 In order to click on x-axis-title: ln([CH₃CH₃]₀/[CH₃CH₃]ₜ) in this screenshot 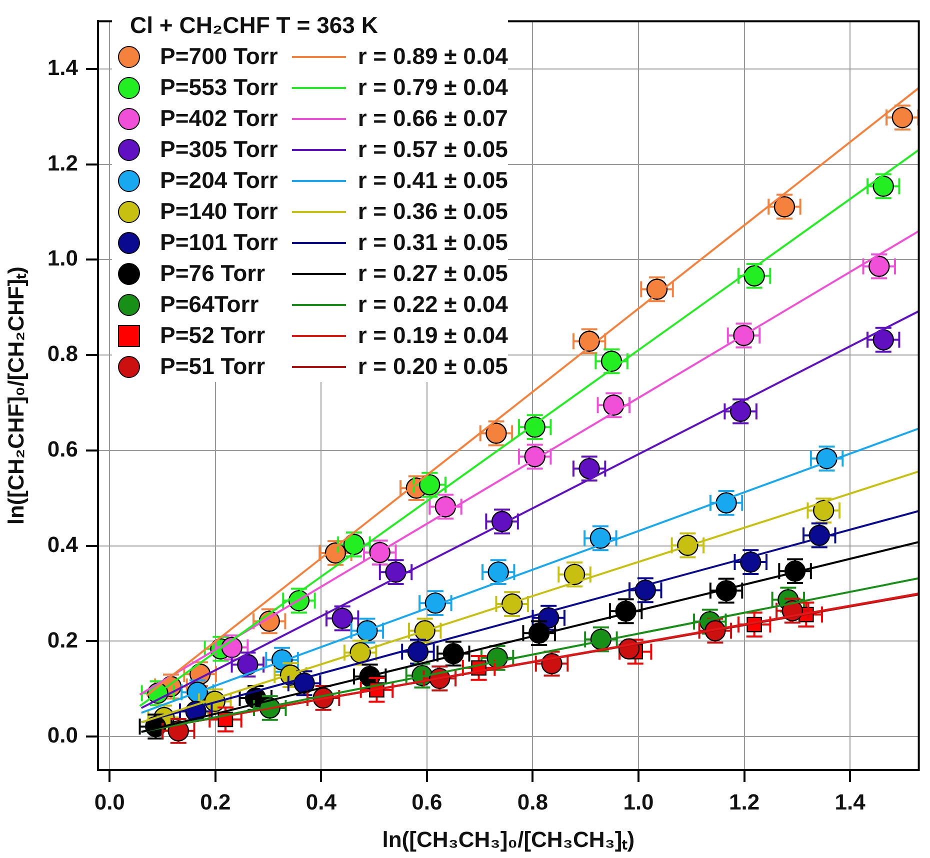, I will do `click(508, 839)`.